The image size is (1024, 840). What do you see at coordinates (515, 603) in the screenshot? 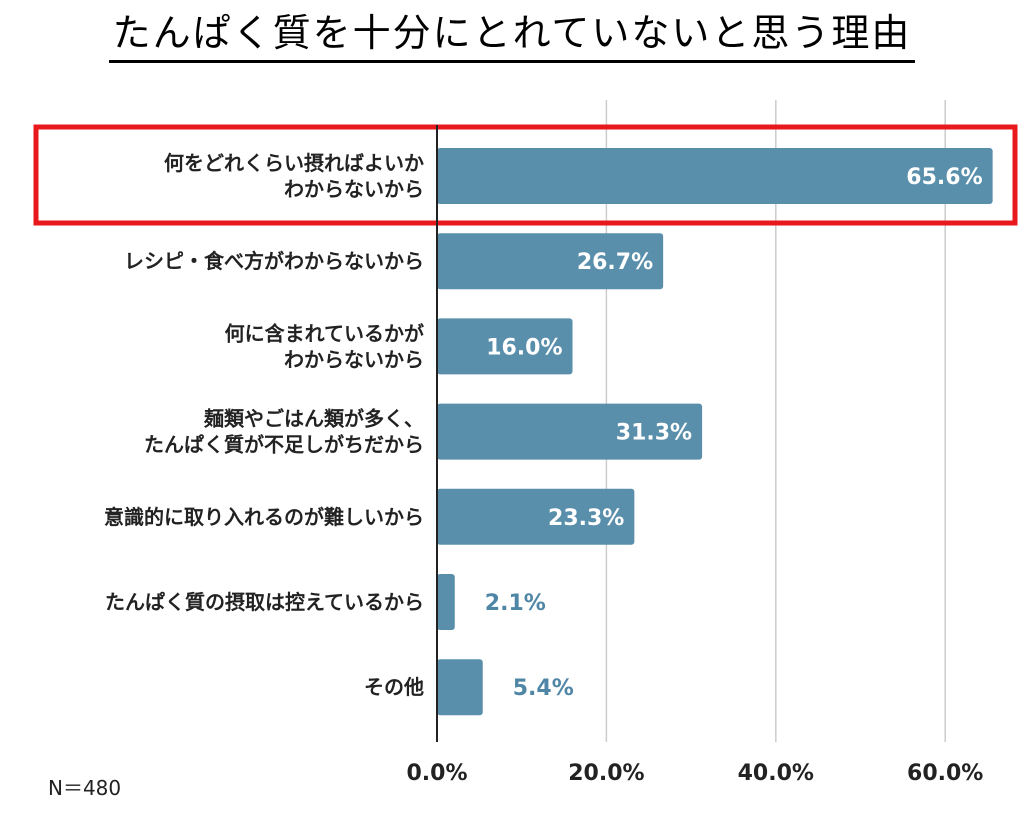
I see `value-label: 2.1%` at bounding box center [515, 603].